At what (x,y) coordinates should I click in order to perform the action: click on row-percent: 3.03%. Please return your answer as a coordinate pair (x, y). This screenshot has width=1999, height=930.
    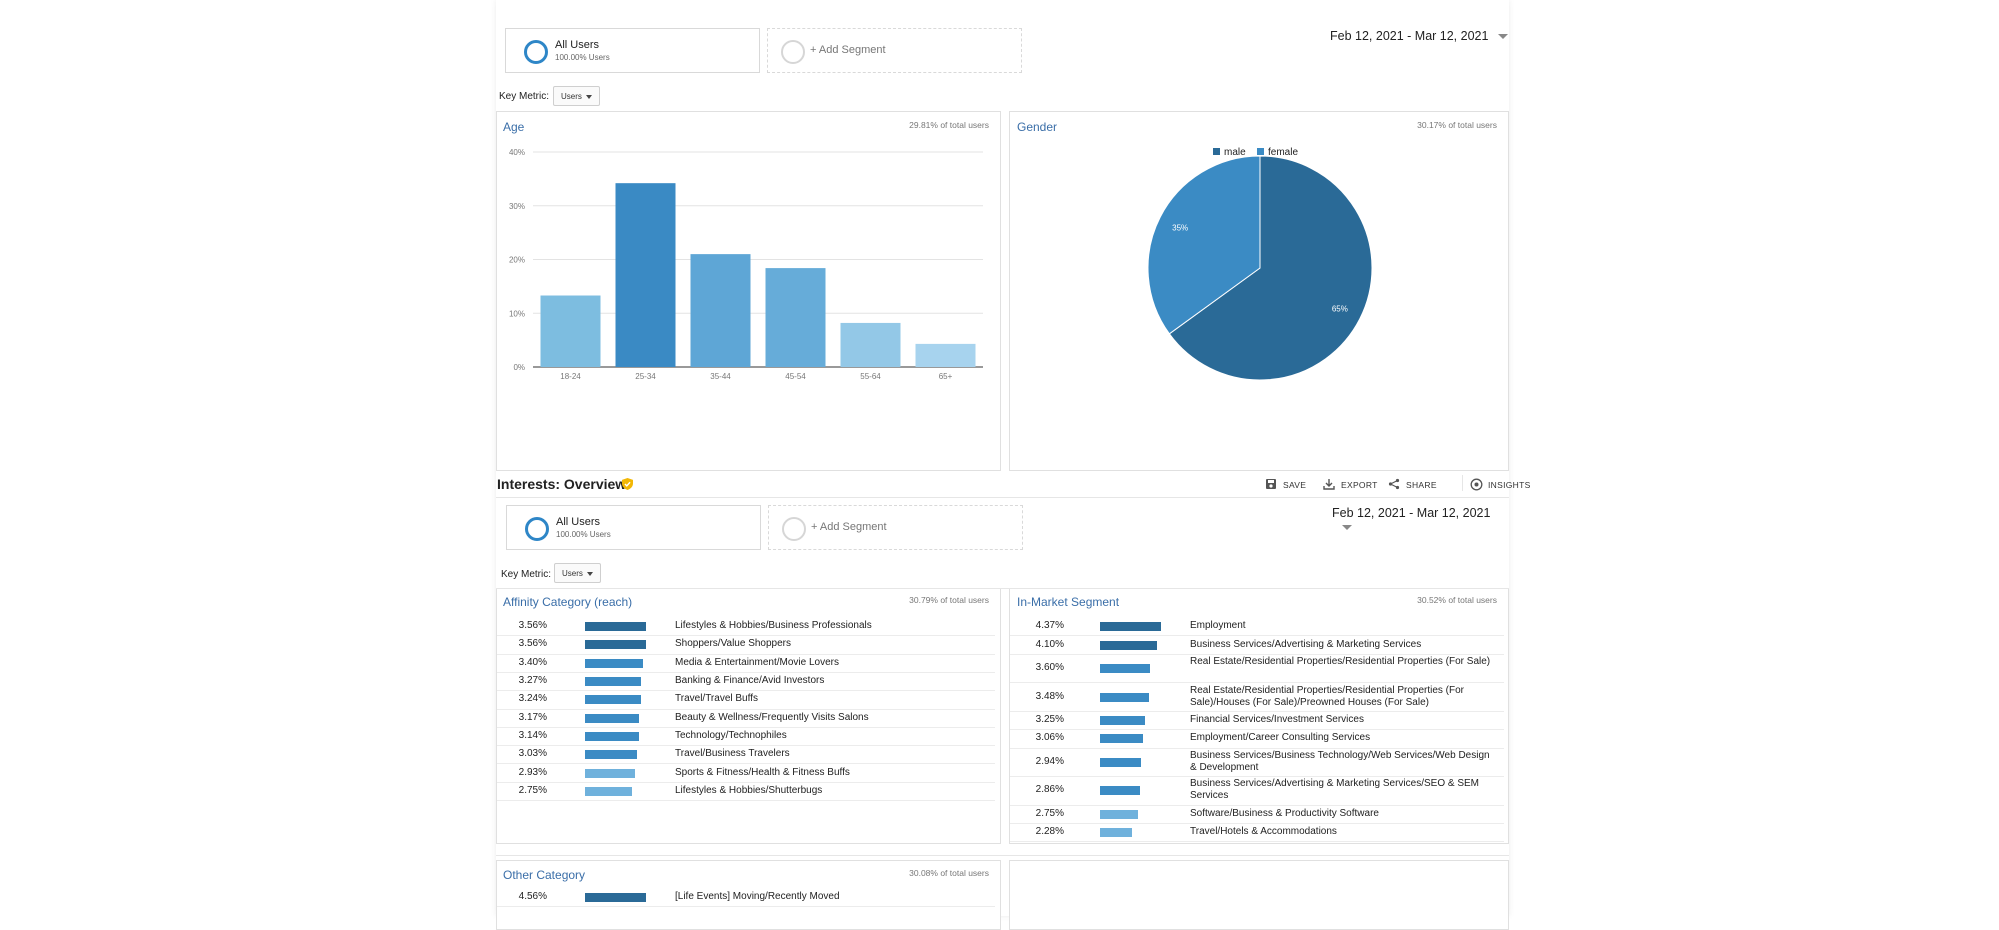
    Looking at the image, I should click on (532, 754).